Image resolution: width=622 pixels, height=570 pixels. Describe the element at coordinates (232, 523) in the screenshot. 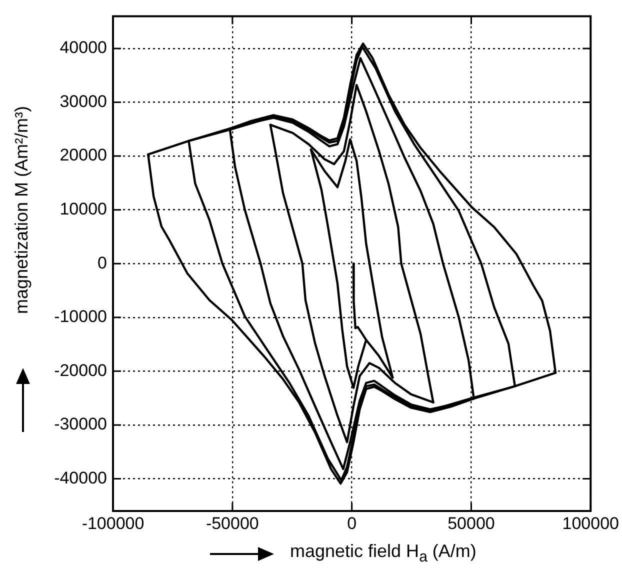

I see `x-tick-label: -50000` at that location.